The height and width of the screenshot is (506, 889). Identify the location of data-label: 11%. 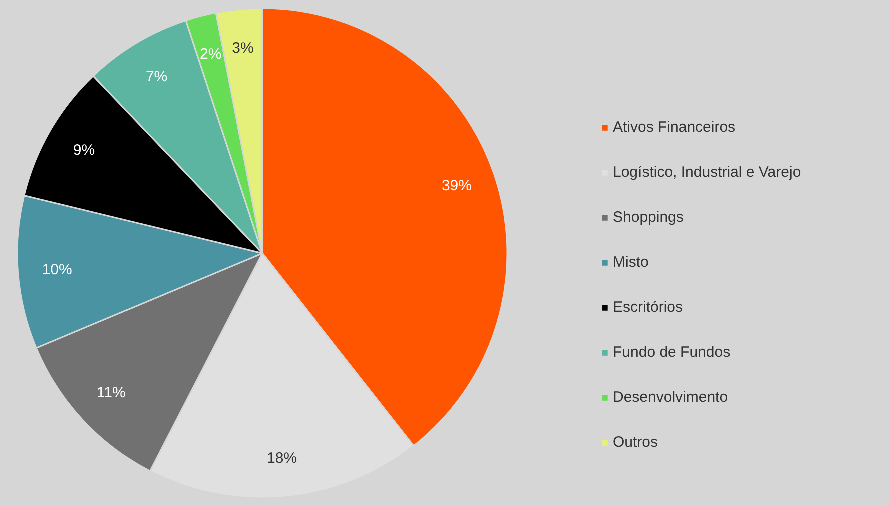
(111, 393).